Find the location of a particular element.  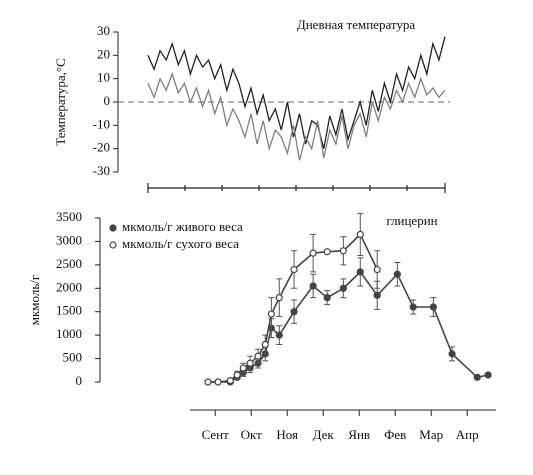

x-tick-label: Мар is located at coordinates (431, 434).